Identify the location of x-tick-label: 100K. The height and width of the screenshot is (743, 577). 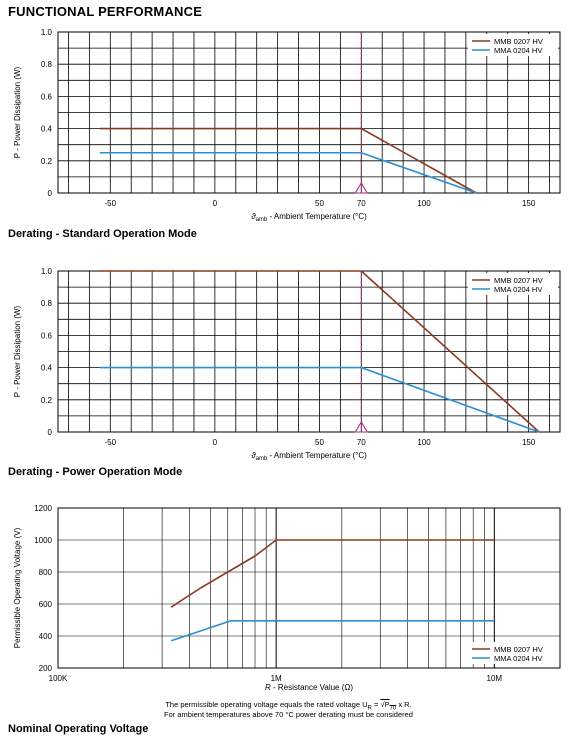
(58, 678).